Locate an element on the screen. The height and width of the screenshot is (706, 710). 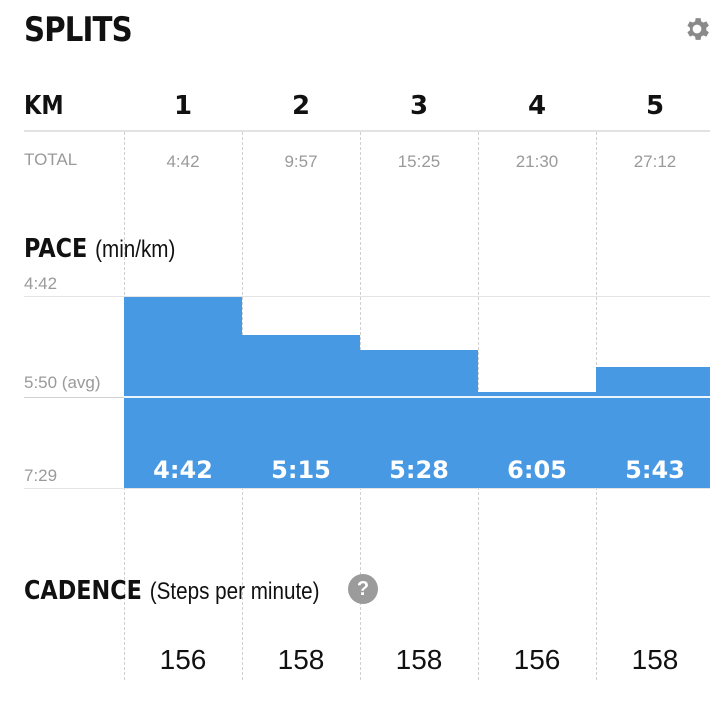
total-time: 21:30 is located at coordinates (537, 161).